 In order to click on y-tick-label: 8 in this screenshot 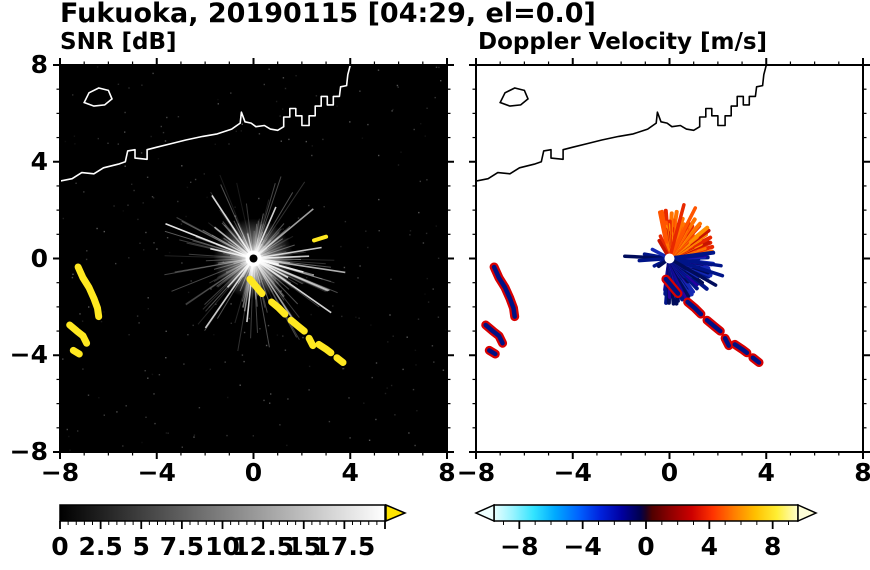, I will do `click(39, 64)`.